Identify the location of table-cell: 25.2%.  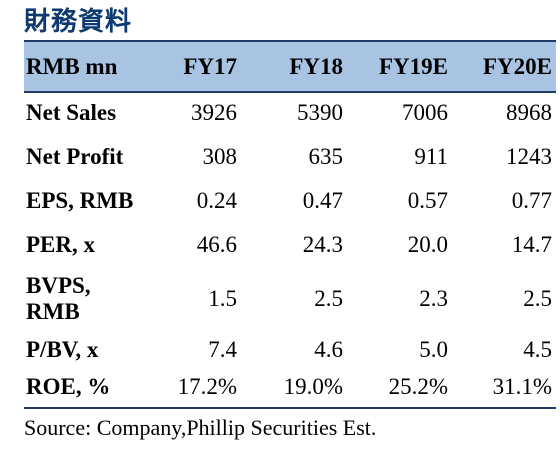
(418, 386).